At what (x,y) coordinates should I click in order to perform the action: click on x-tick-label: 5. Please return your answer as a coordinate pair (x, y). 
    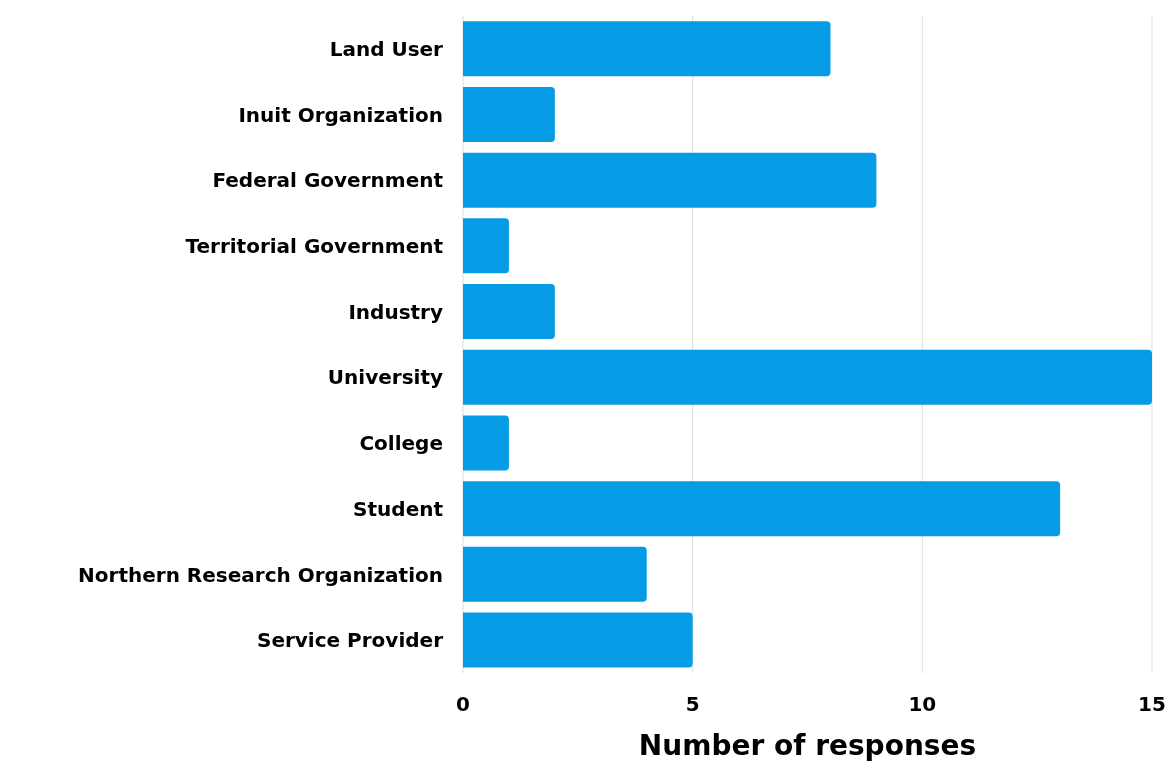
    Looking at the image, I should click on (692, 704).